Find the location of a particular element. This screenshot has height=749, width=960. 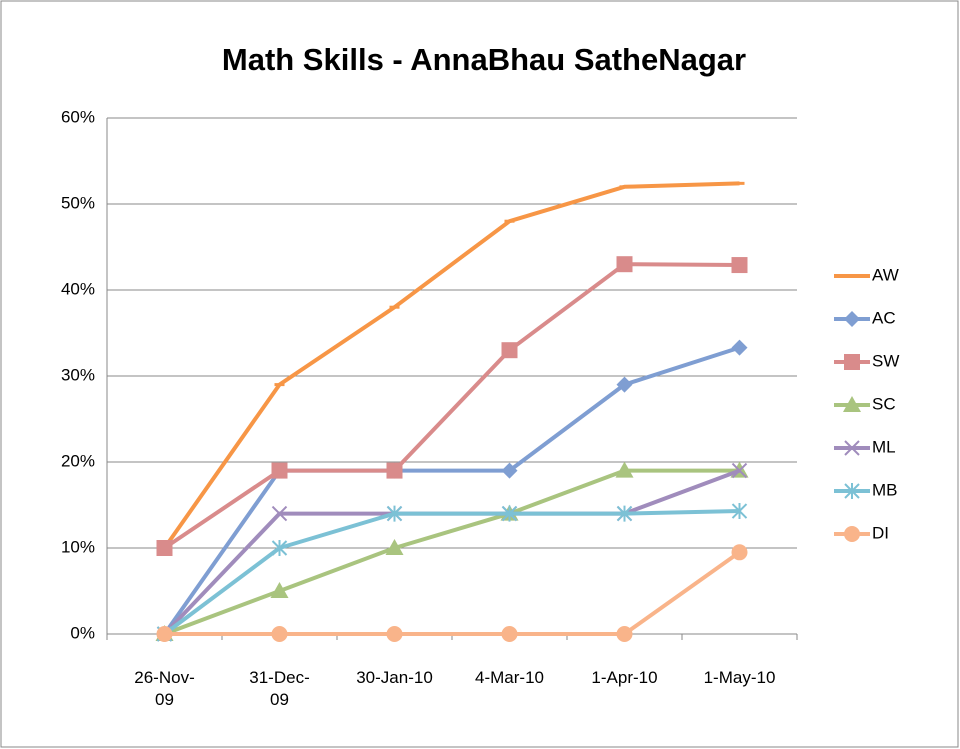

x-tick-label: 26-Nov-09 is located at coordinates (164, 688).